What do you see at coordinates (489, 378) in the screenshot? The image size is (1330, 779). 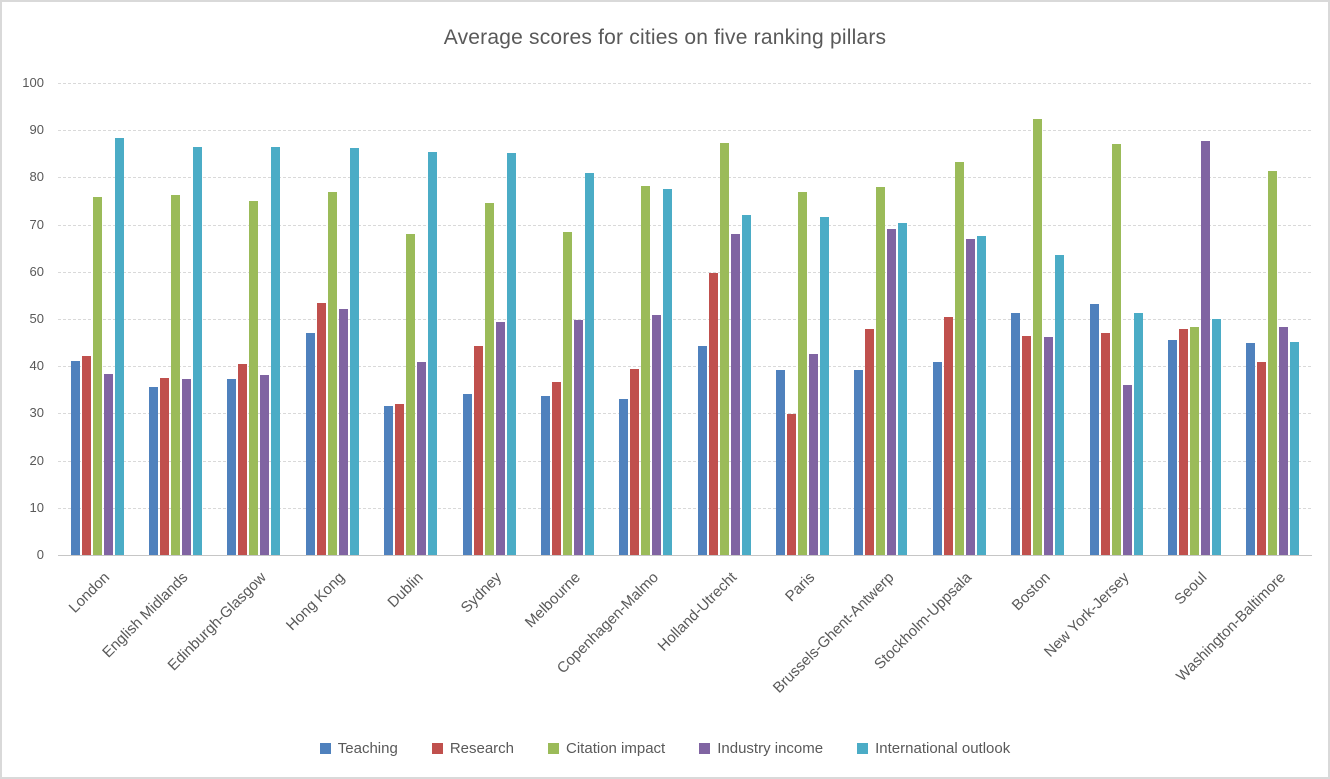 I see `bar-citation-impact-sydney` at bounding box center [489, 378].